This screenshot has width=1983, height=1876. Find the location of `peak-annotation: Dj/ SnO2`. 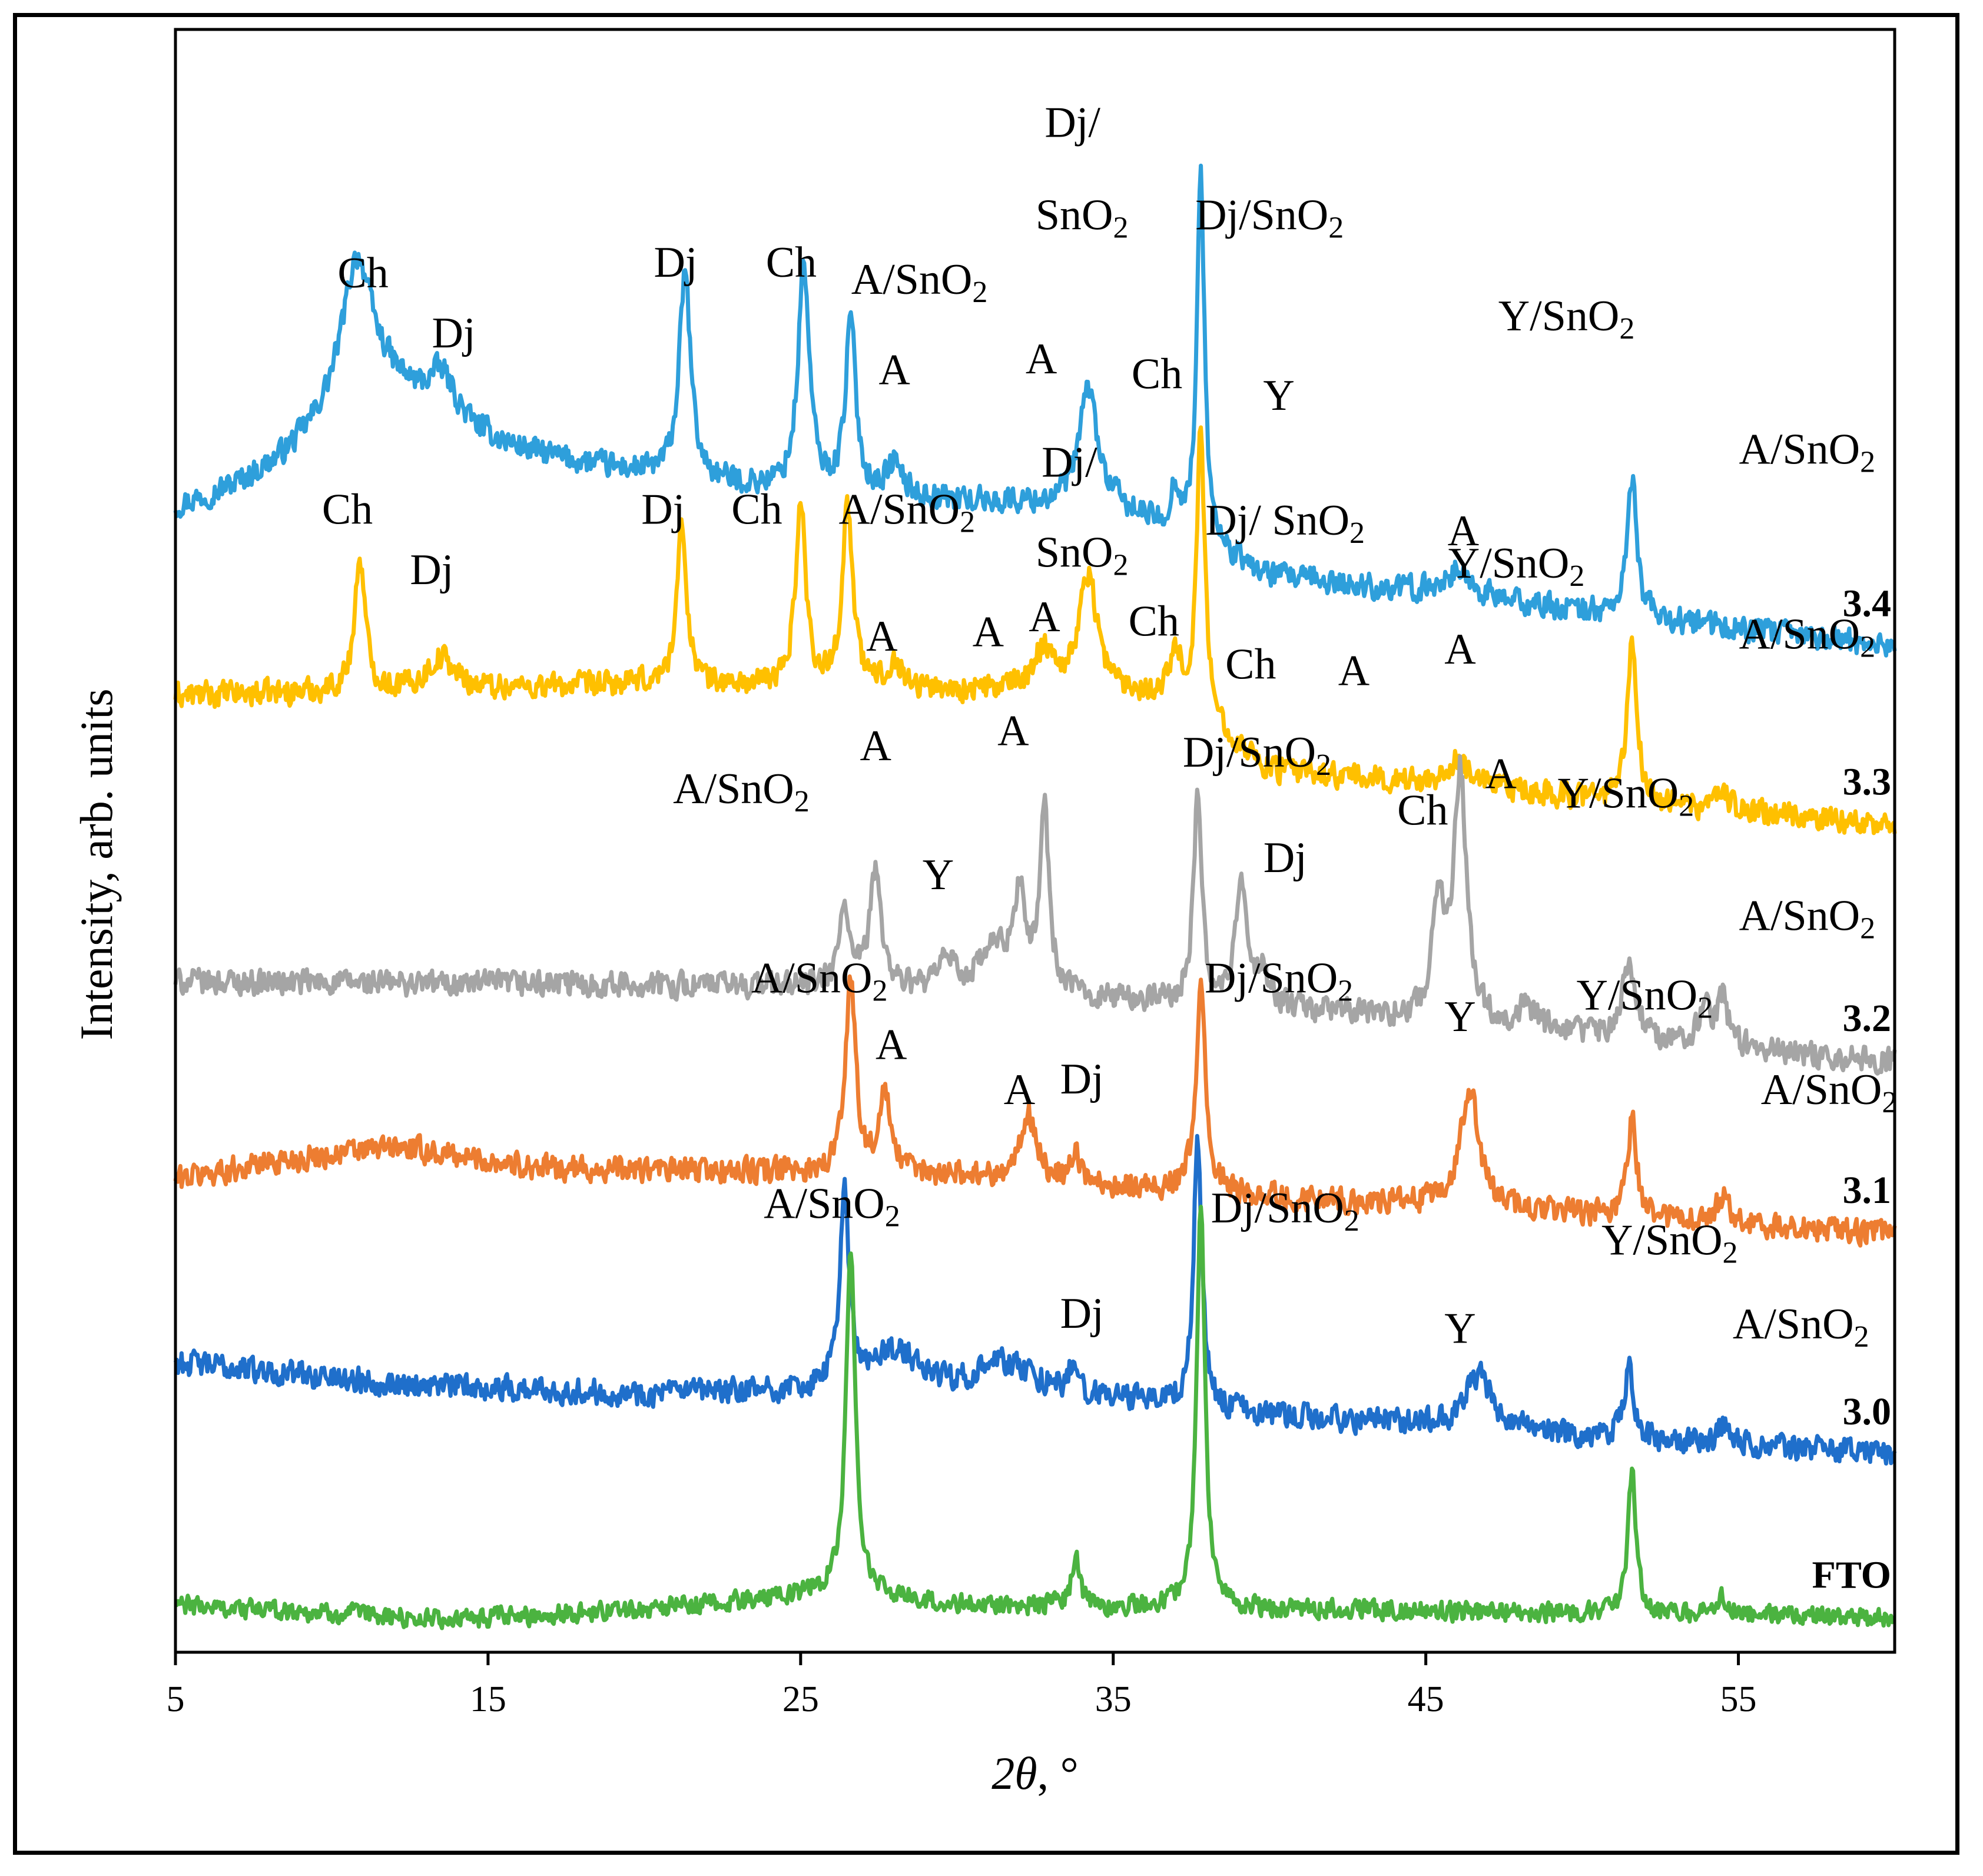

peak-annotation: Dj/ SnO2 is located at coordinates (1285, 523).